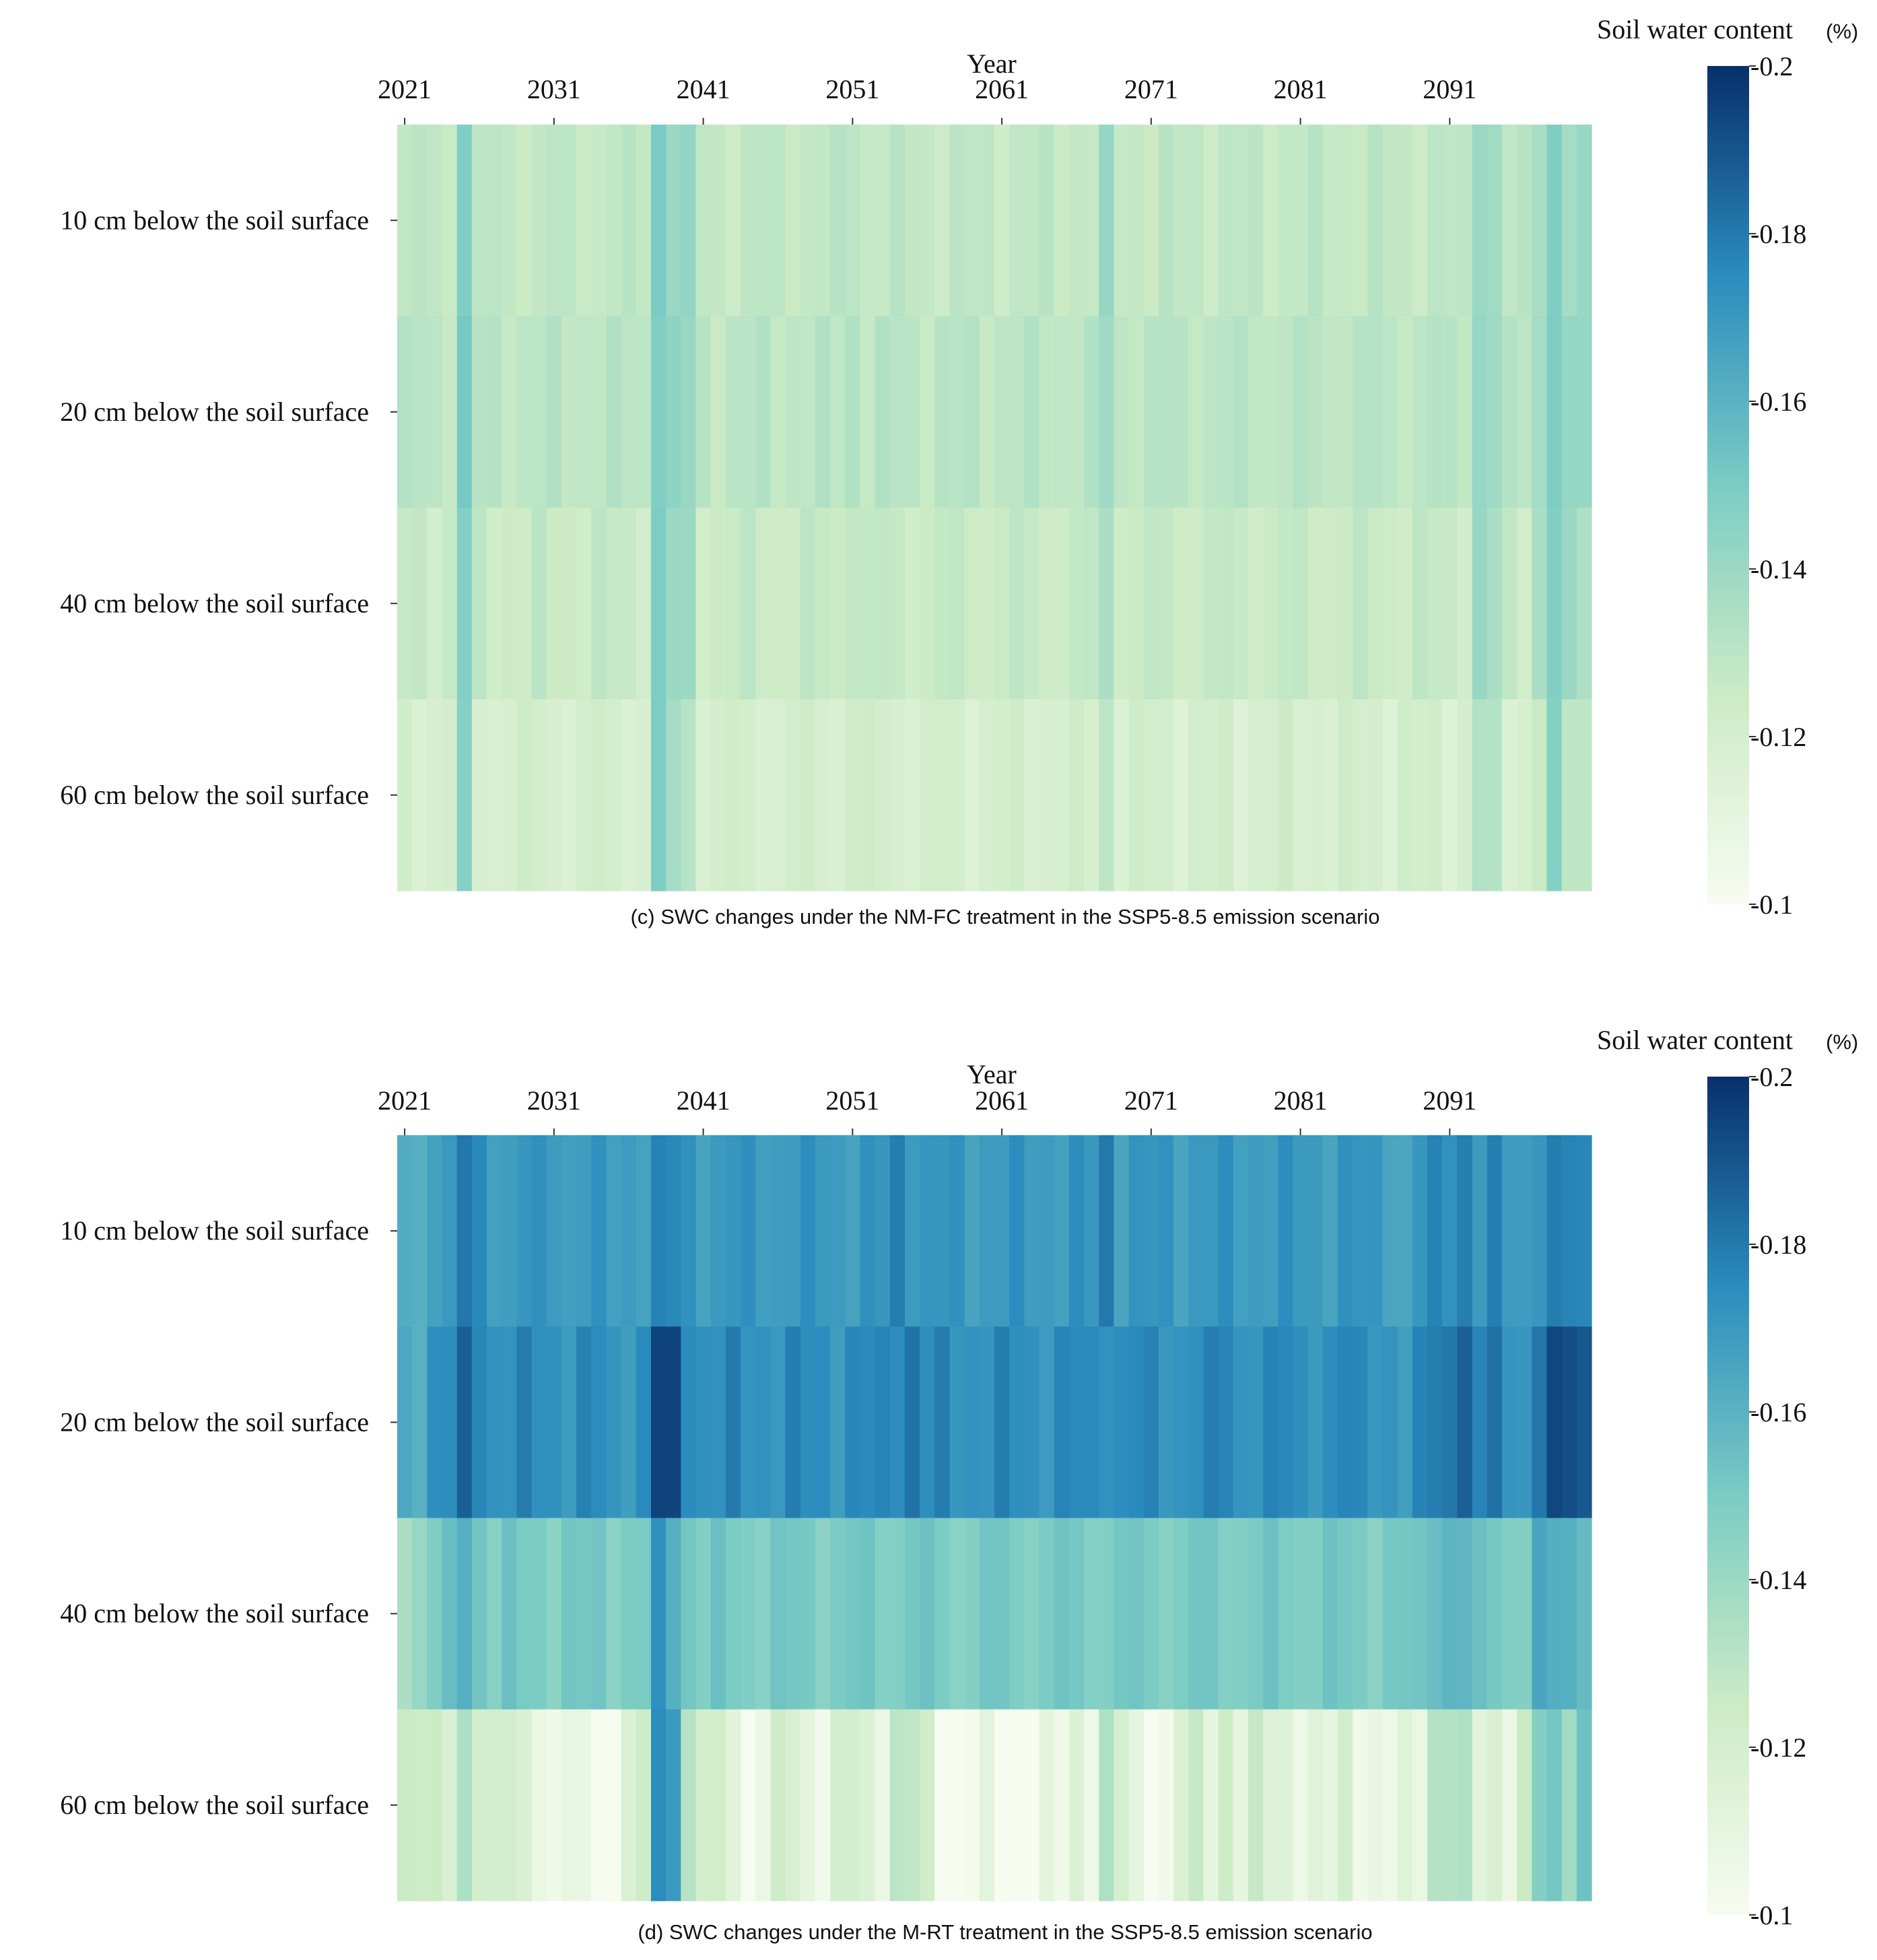 The width and height of the screenshot is (1877, 1960). I want to click on x-tick-label: 2061, so click(1002, 1100).